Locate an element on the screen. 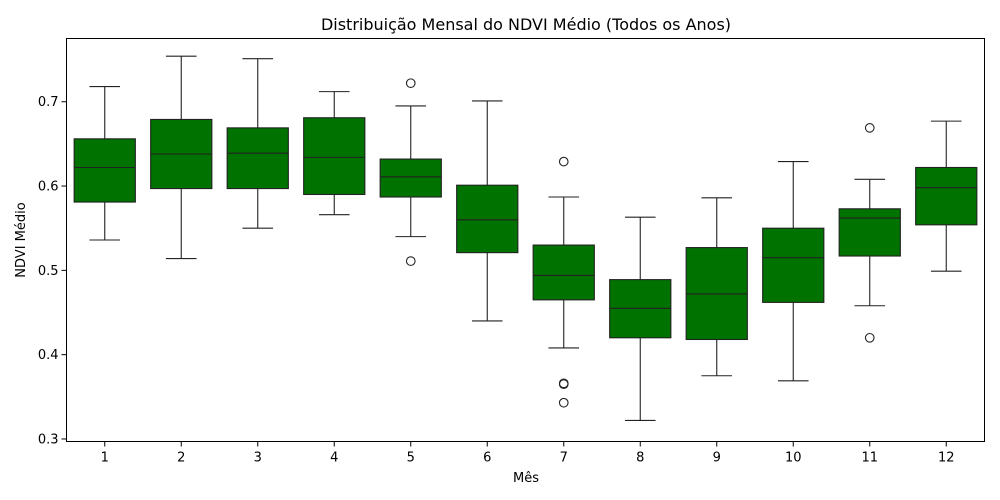 Image resolution: width=1000 pixels, height=500 pixels. x-tick-label: 9 is located at coordinates (717, 458).